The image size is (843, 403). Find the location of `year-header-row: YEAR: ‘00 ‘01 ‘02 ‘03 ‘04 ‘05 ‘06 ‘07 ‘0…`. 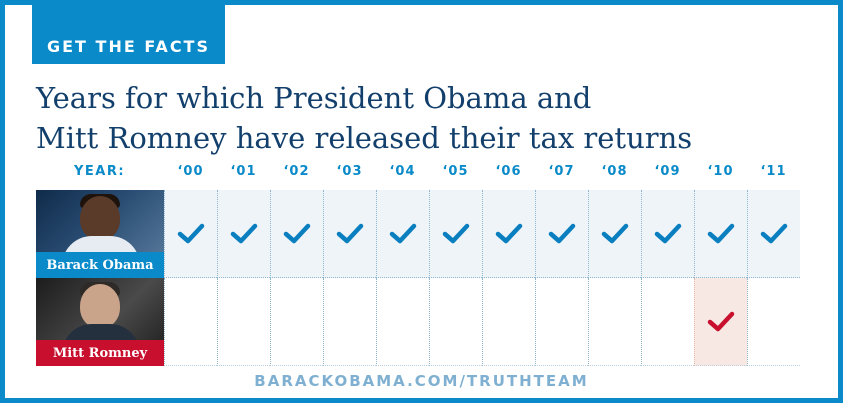

year-header-row: YEAR: ‘00 ‘01 ‘02 ‘03 ‘04 ‘05 ‘06 ‘07 ‘0… is located at coordinates (421, 175).